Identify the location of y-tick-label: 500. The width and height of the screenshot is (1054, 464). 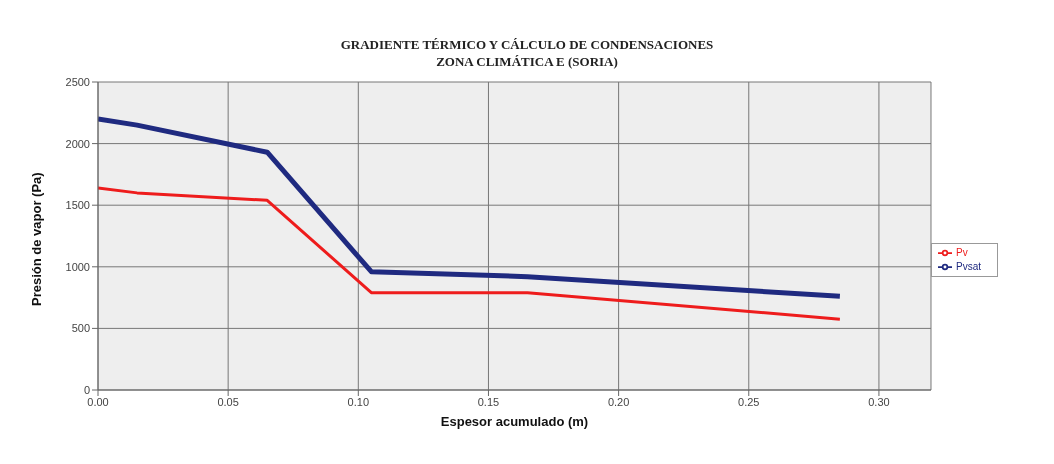
(80, 328).